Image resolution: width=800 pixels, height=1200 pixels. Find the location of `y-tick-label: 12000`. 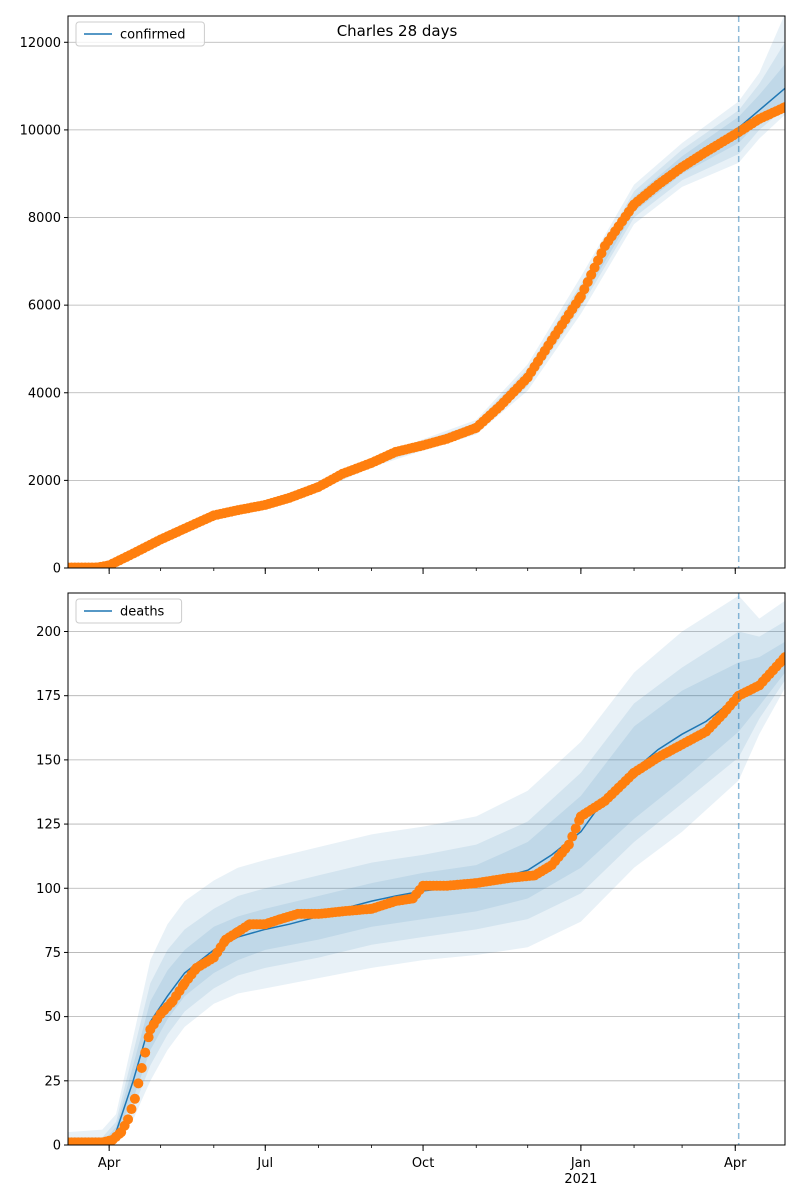

y-tick-label: 12000 is located at coordinates (40, 43).